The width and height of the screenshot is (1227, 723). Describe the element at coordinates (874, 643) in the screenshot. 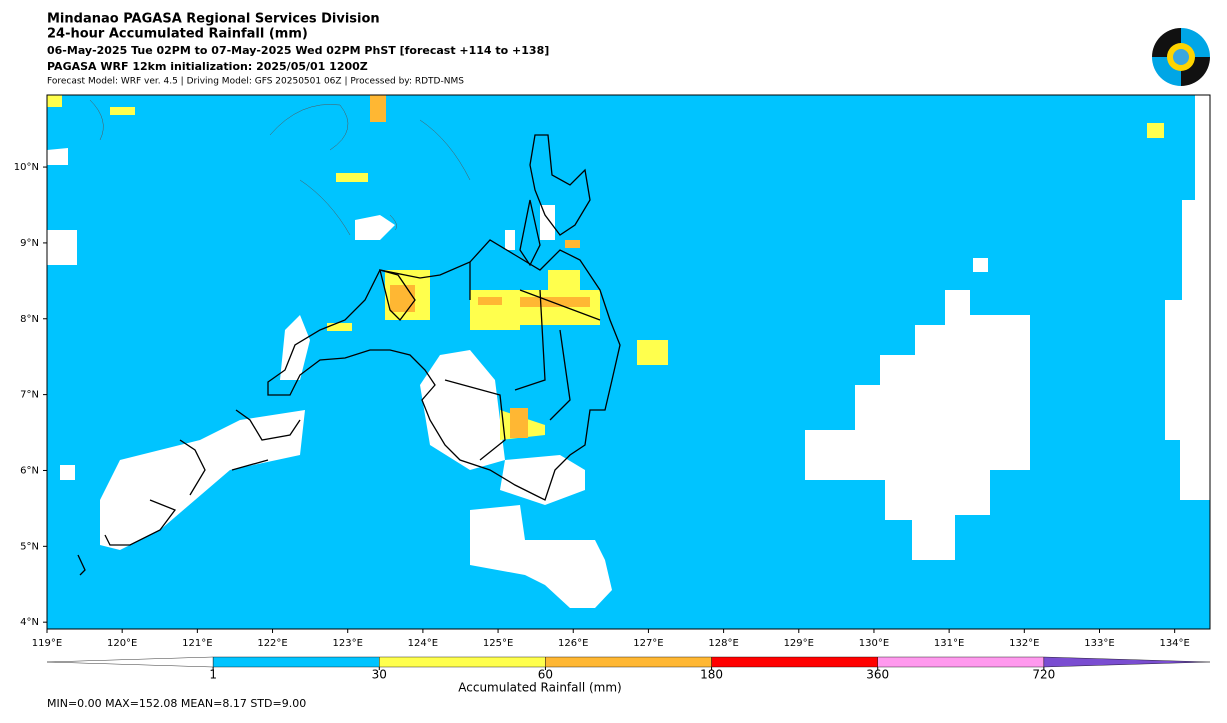

I see `x-tick-label: 130°E` at that location.